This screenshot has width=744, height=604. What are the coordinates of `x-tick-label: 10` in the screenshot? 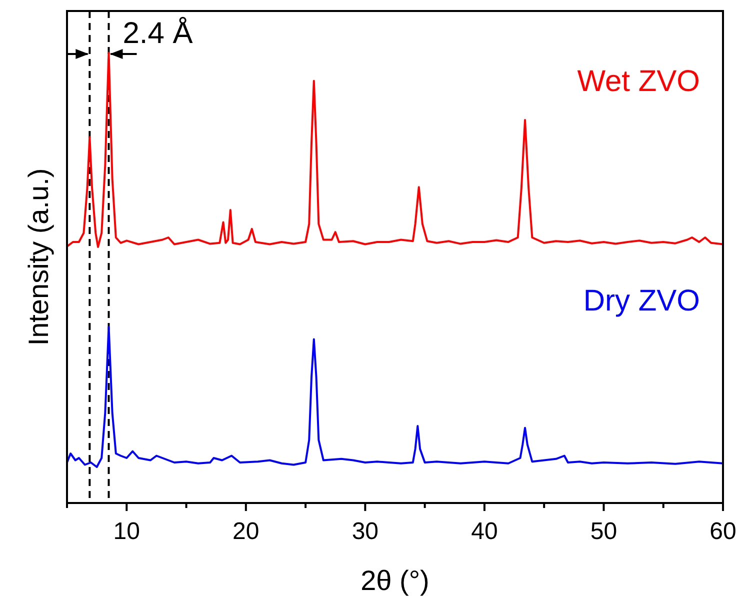 It's located at (126, 531).